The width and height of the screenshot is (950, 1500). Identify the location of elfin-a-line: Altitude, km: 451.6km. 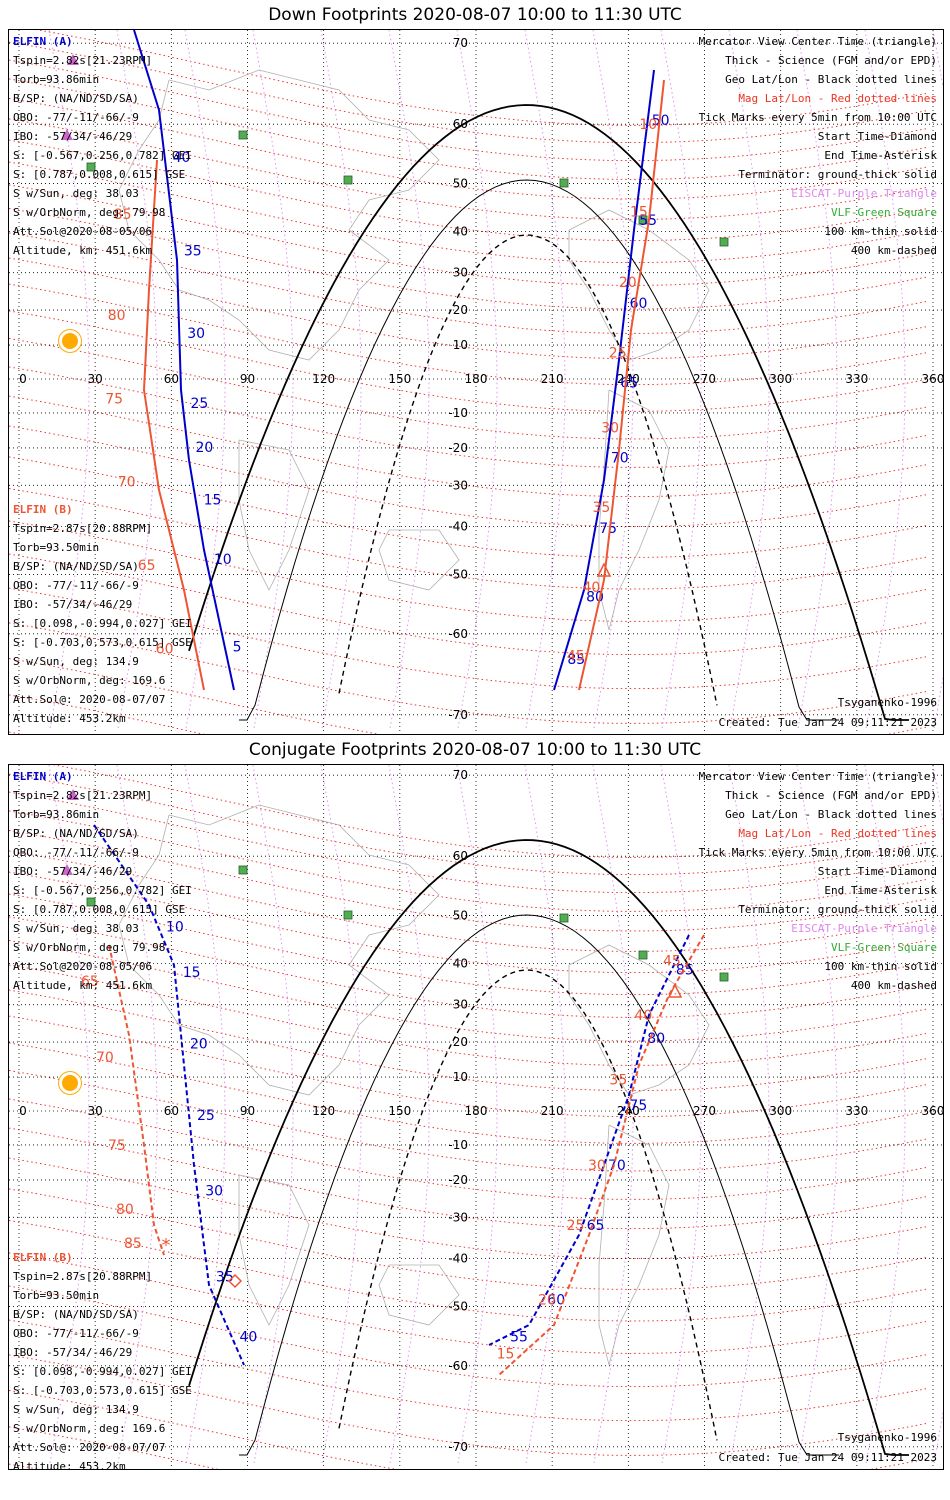
(83, 985).